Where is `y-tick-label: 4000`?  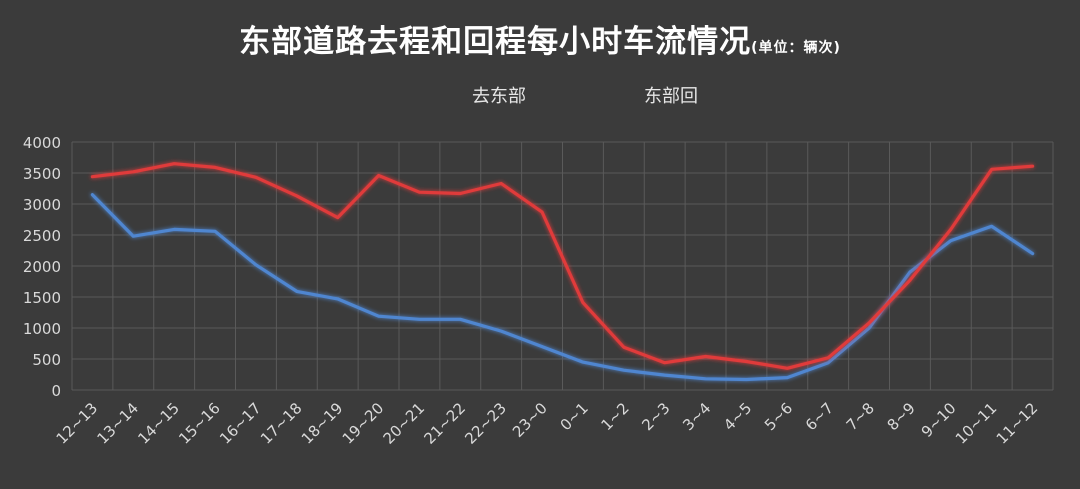
y-tick-label: 4000 is located at coordinates (42, 143).